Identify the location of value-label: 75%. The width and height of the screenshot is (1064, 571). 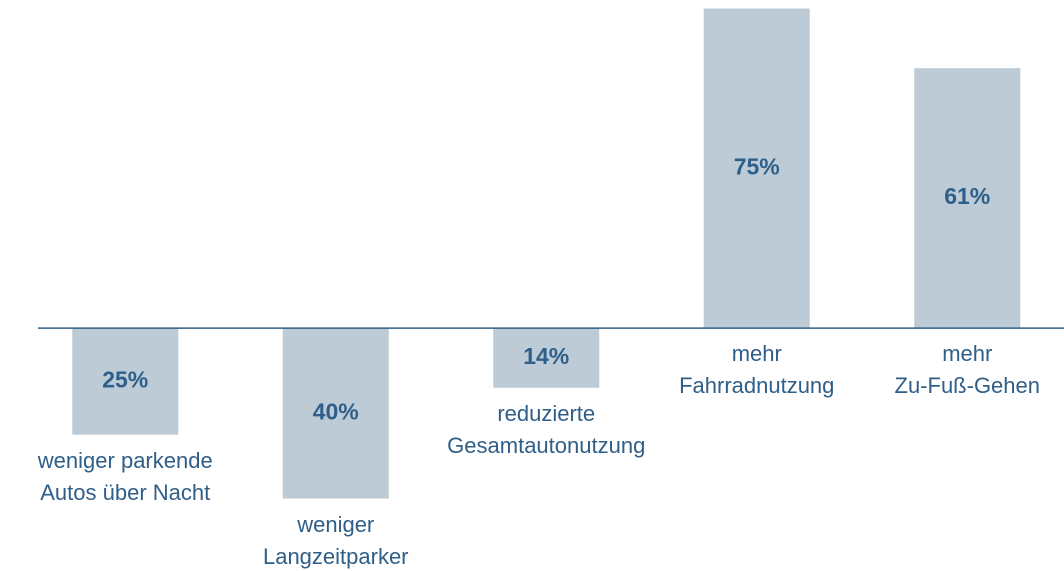
(757, 166).